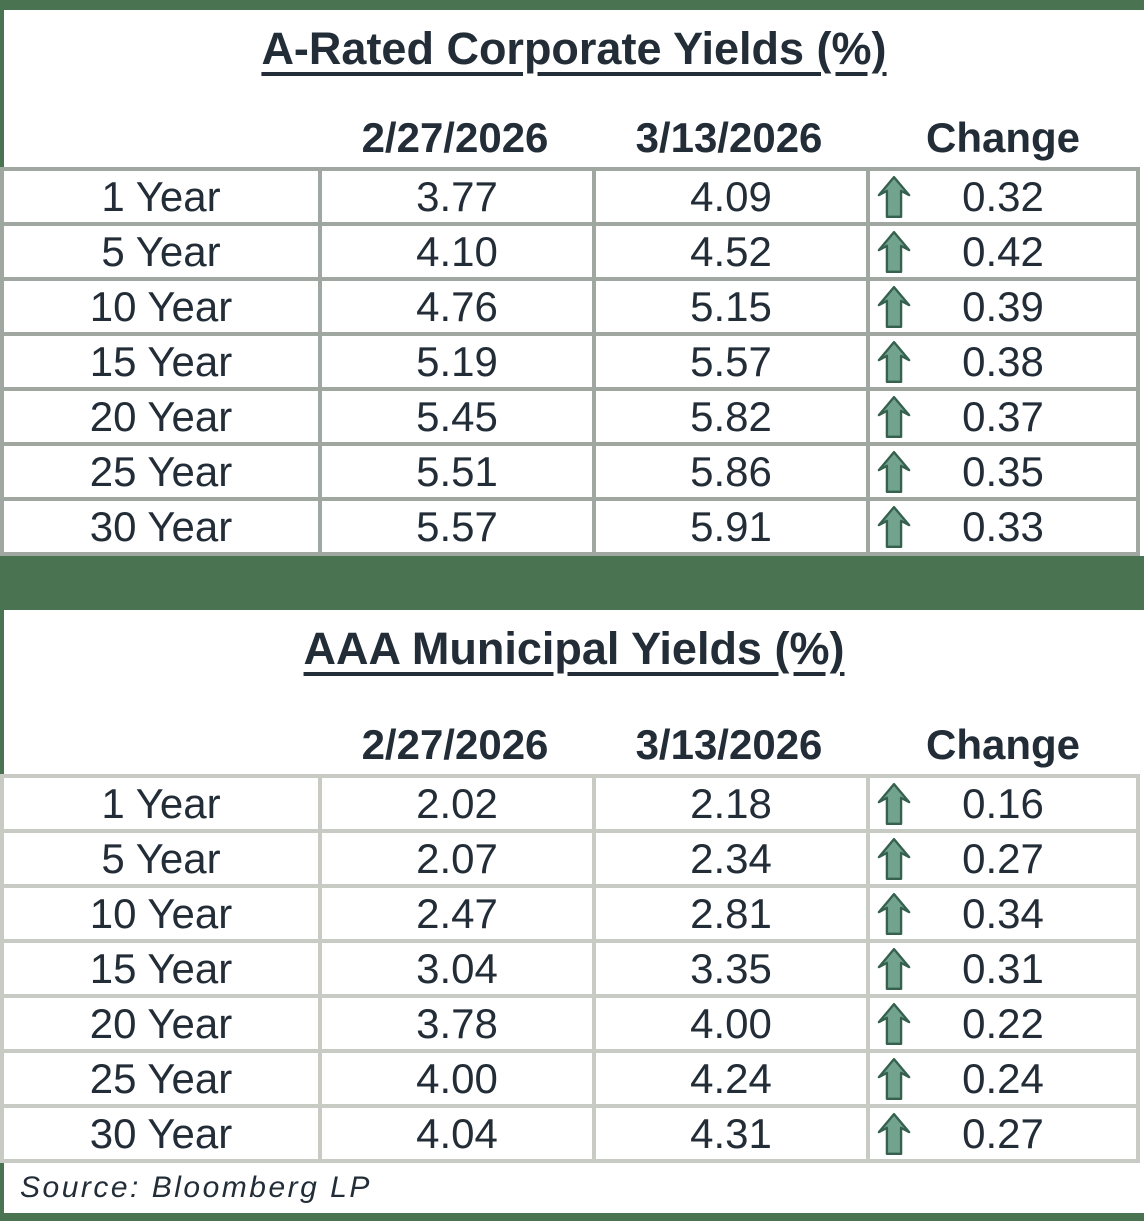  Describe the element at coordinates (457, 968) in the screenshot. I see `prev-yield-cell: 3.04` at that location.